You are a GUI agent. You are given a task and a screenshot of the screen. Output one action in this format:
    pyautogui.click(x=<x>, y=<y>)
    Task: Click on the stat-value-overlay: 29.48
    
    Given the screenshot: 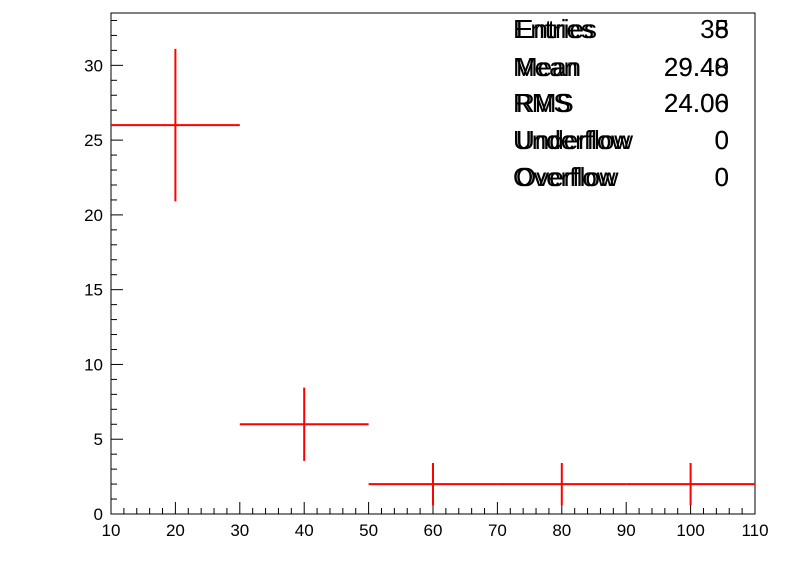 What is the action you would take?
    pyautogui.click(x=696, y=67)
    